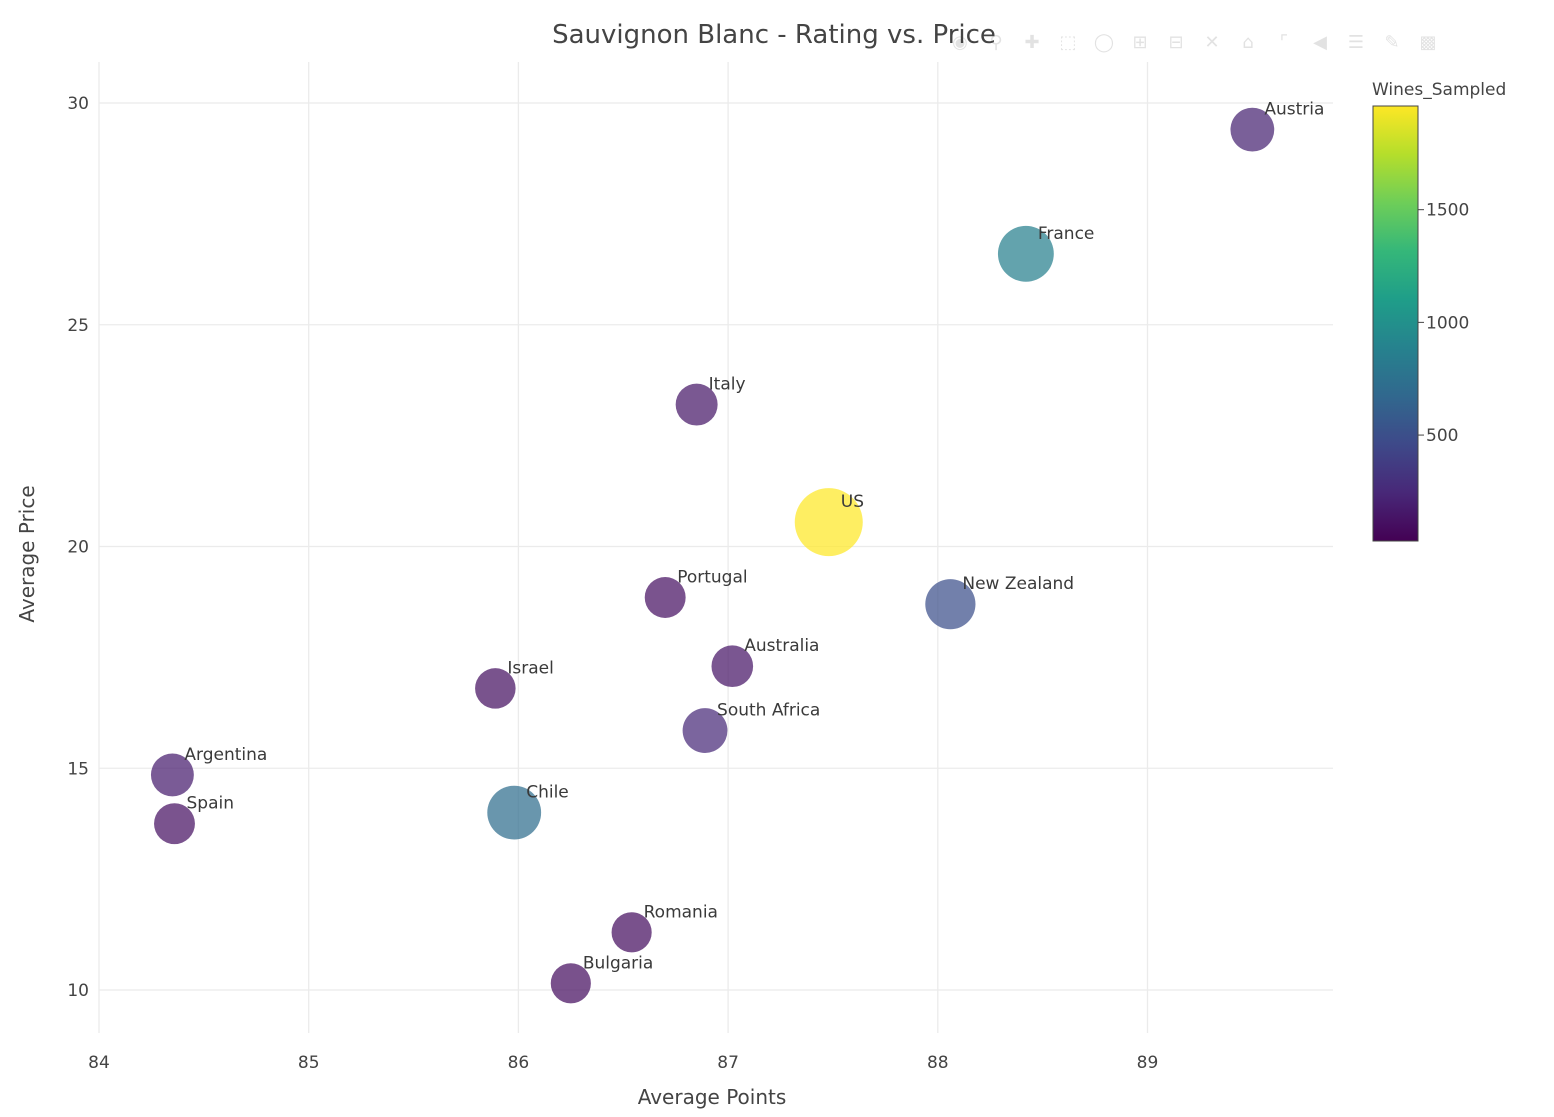 This screenshot has width=1554, height=1117. I want to click on box-select-icon: ⬚, so click(1068, 42).